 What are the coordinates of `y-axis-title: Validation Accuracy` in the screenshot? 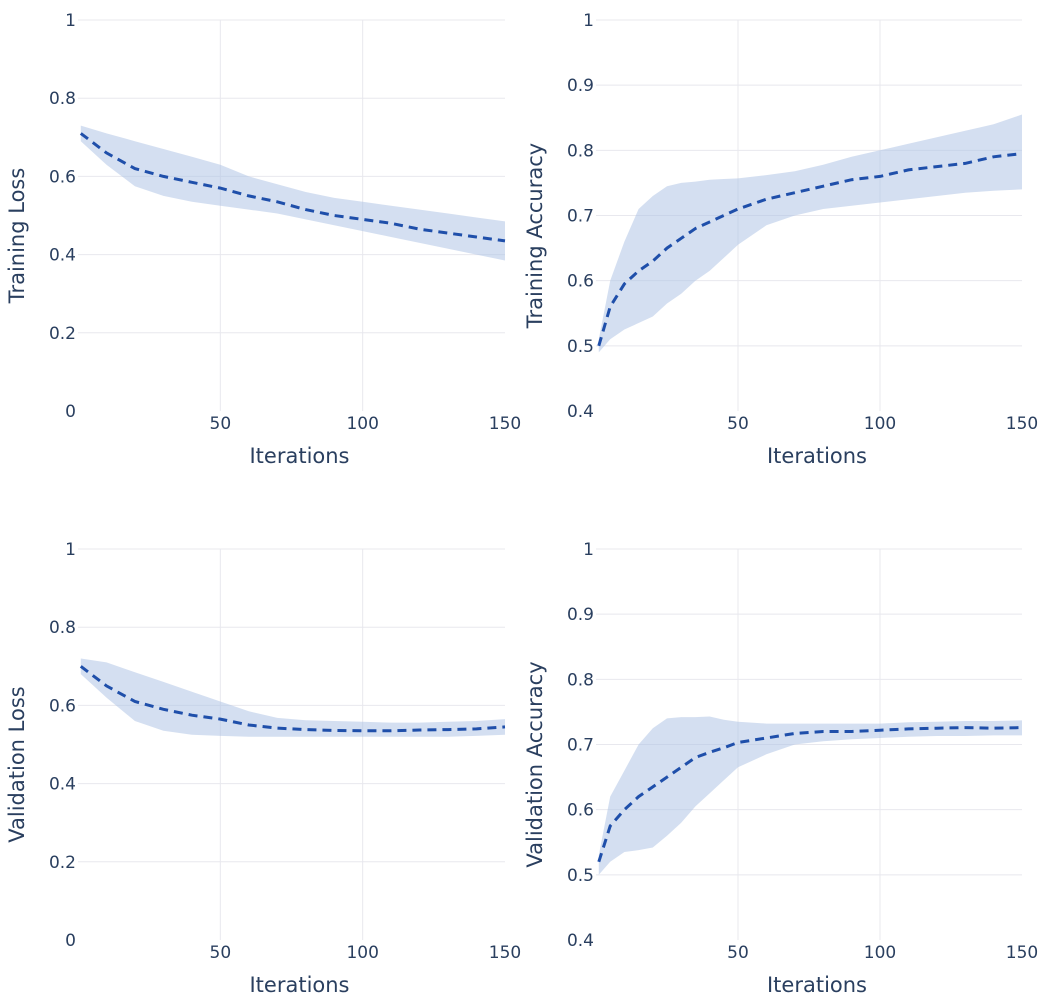 It's located at (535, 764).